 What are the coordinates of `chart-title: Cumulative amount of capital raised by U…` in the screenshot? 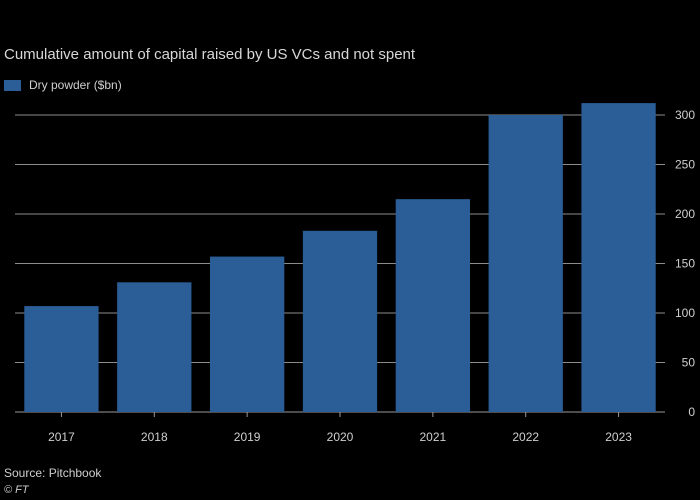 It's located at (210, 54).